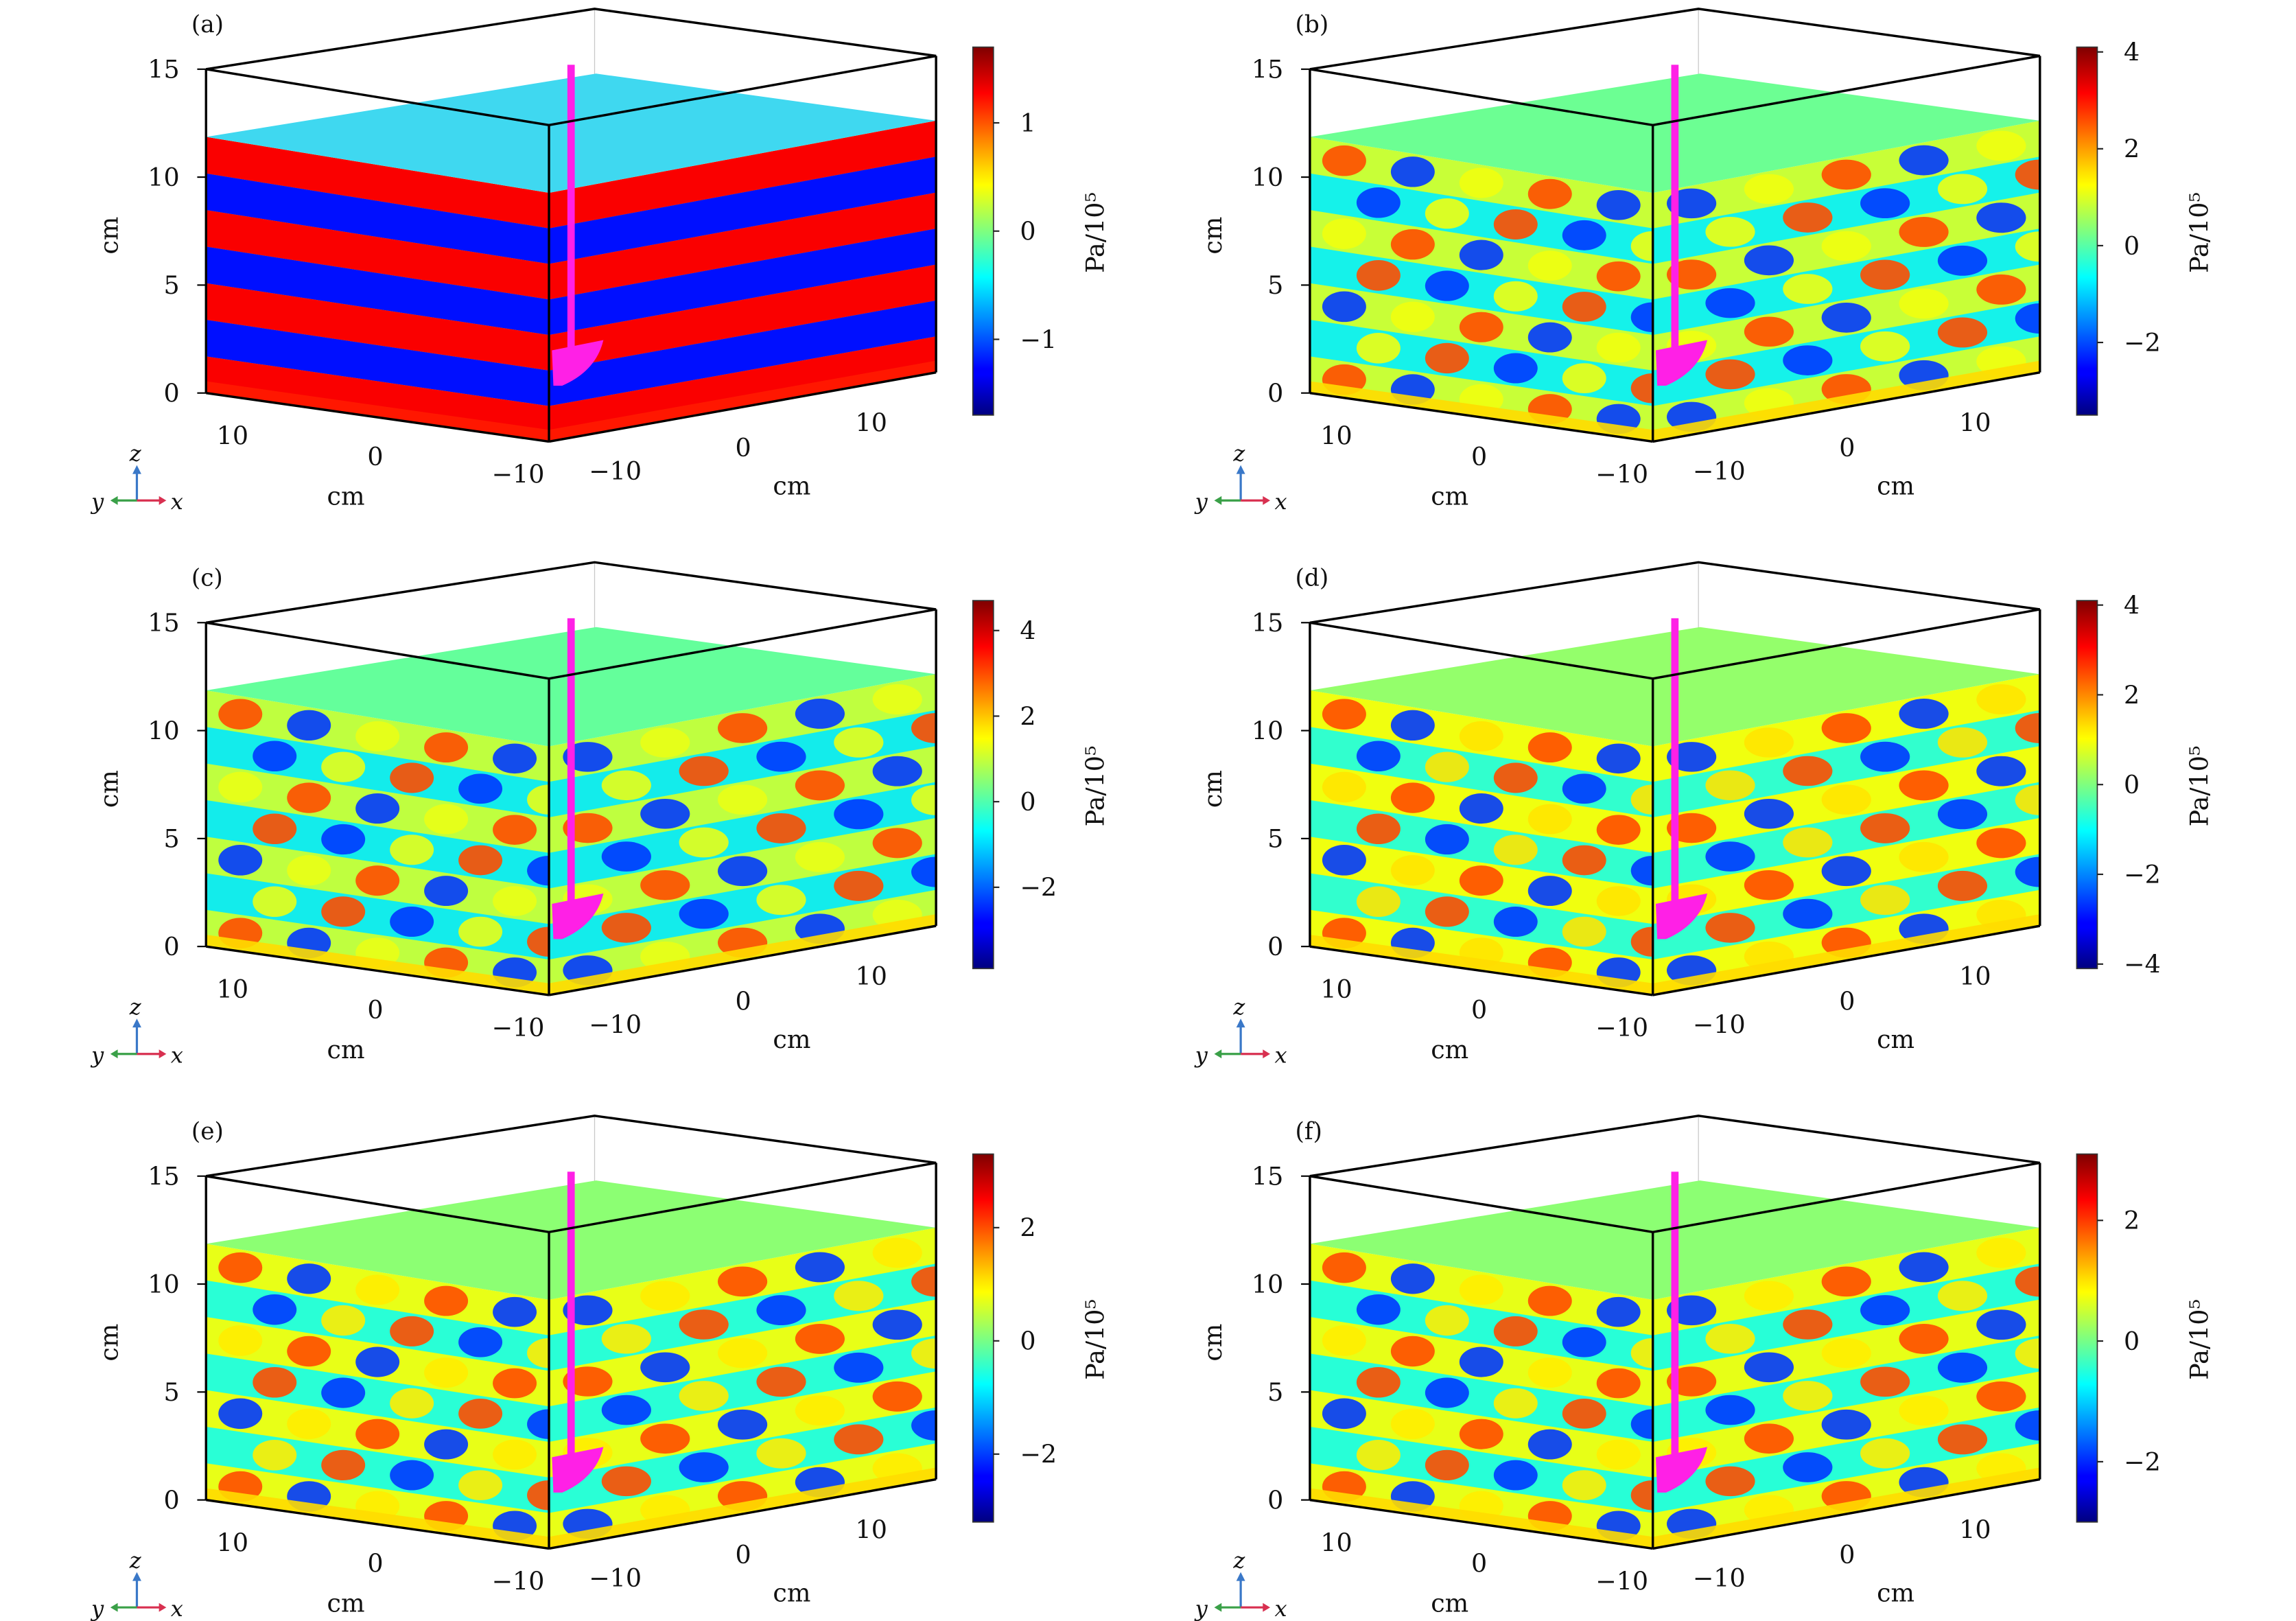  Describe the element at coordinates (578, 363) in the screenshot. I see `impeller-blade` at that location.